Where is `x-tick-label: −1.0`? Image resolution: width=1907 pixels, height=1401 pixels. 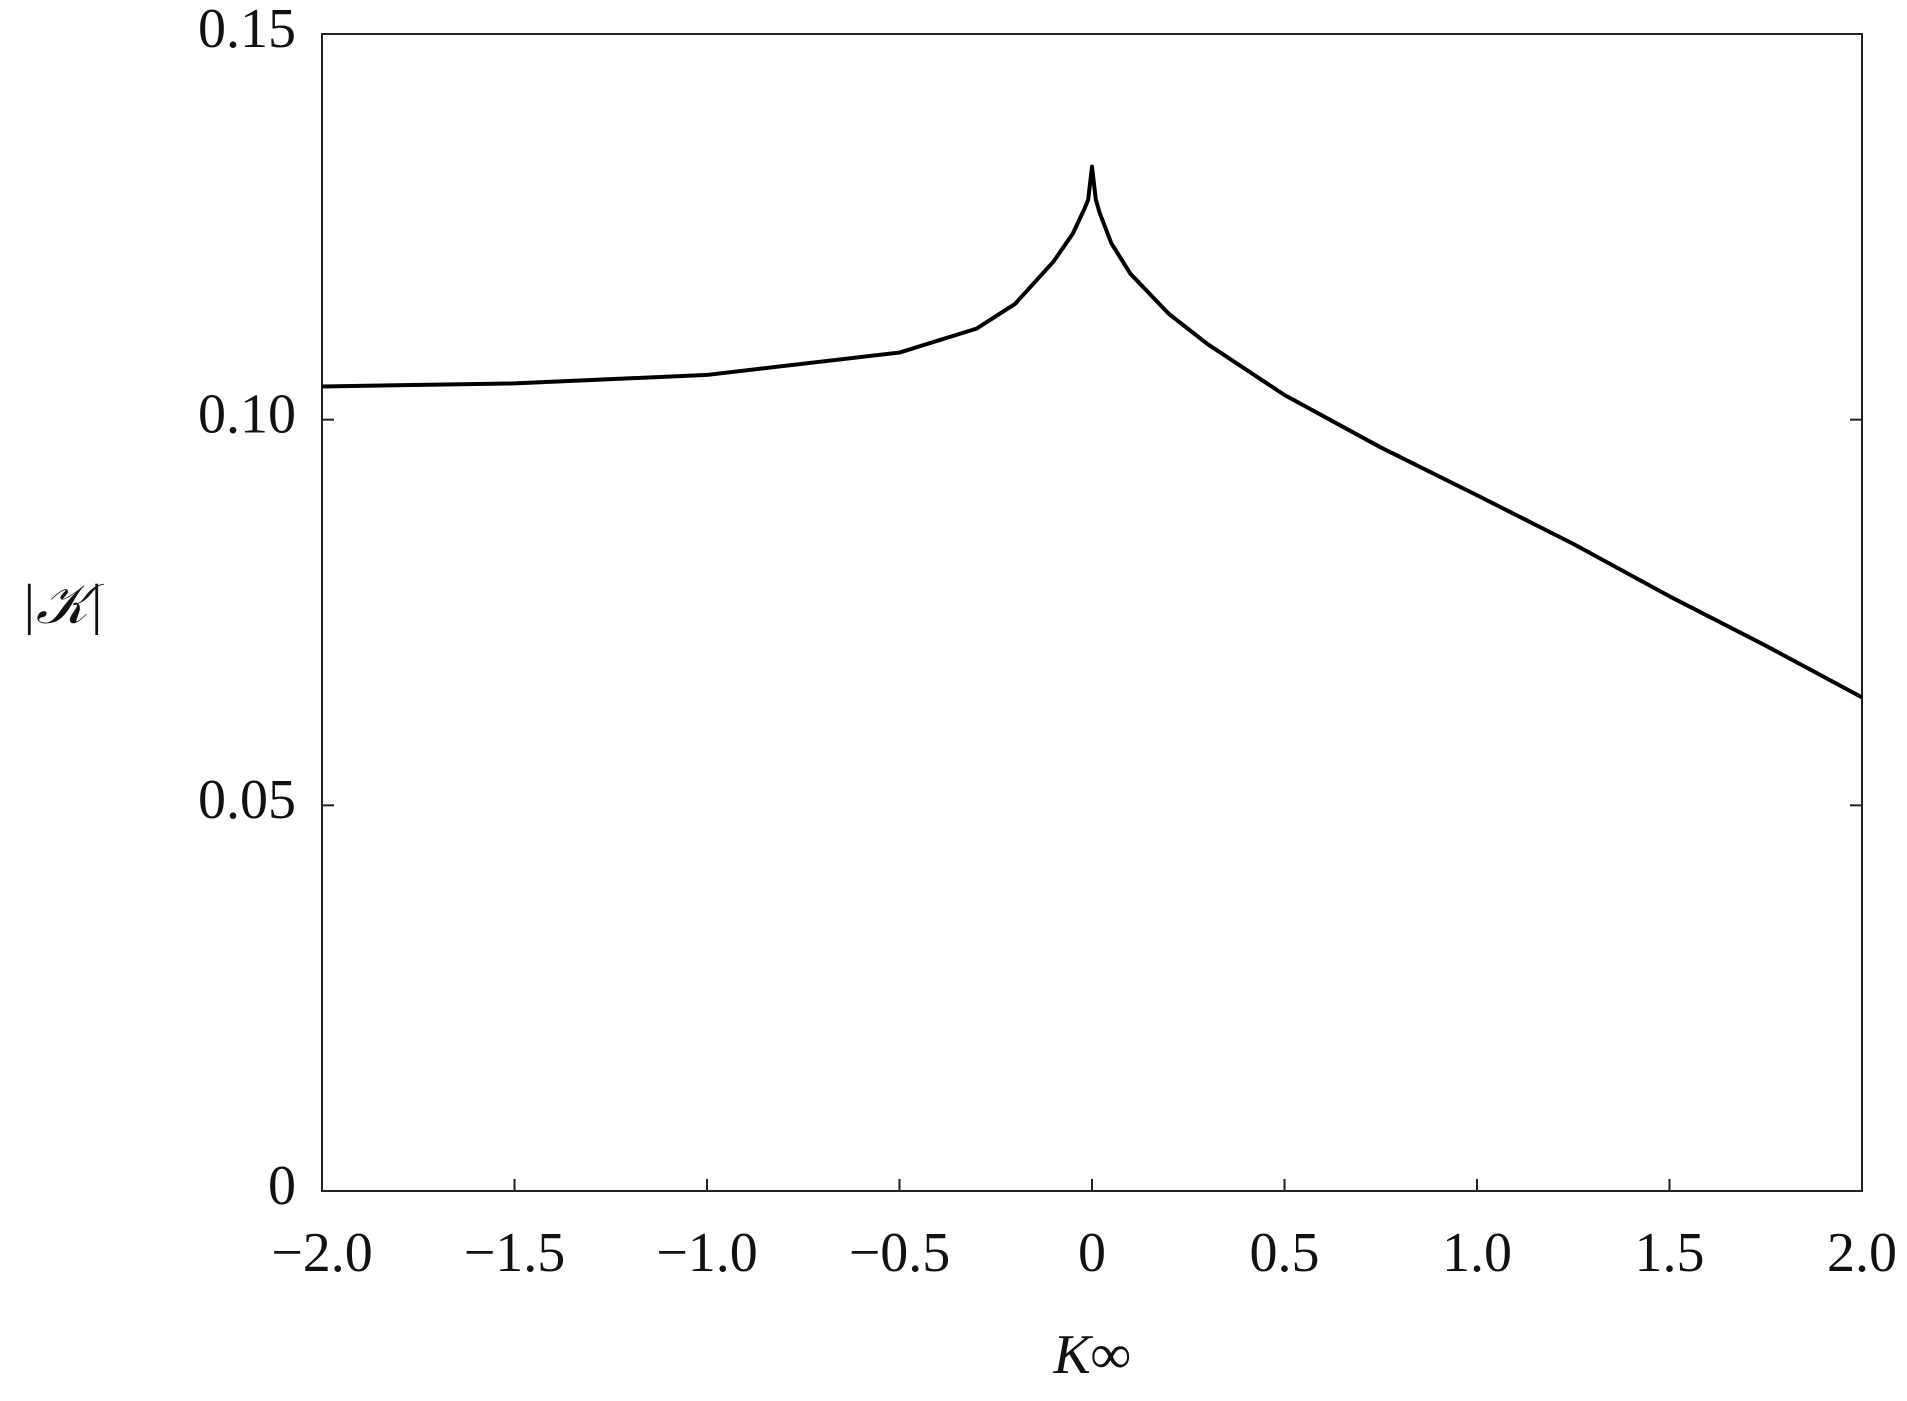
x-tick-label: −1.0 is located at coordinates (707, 1253).